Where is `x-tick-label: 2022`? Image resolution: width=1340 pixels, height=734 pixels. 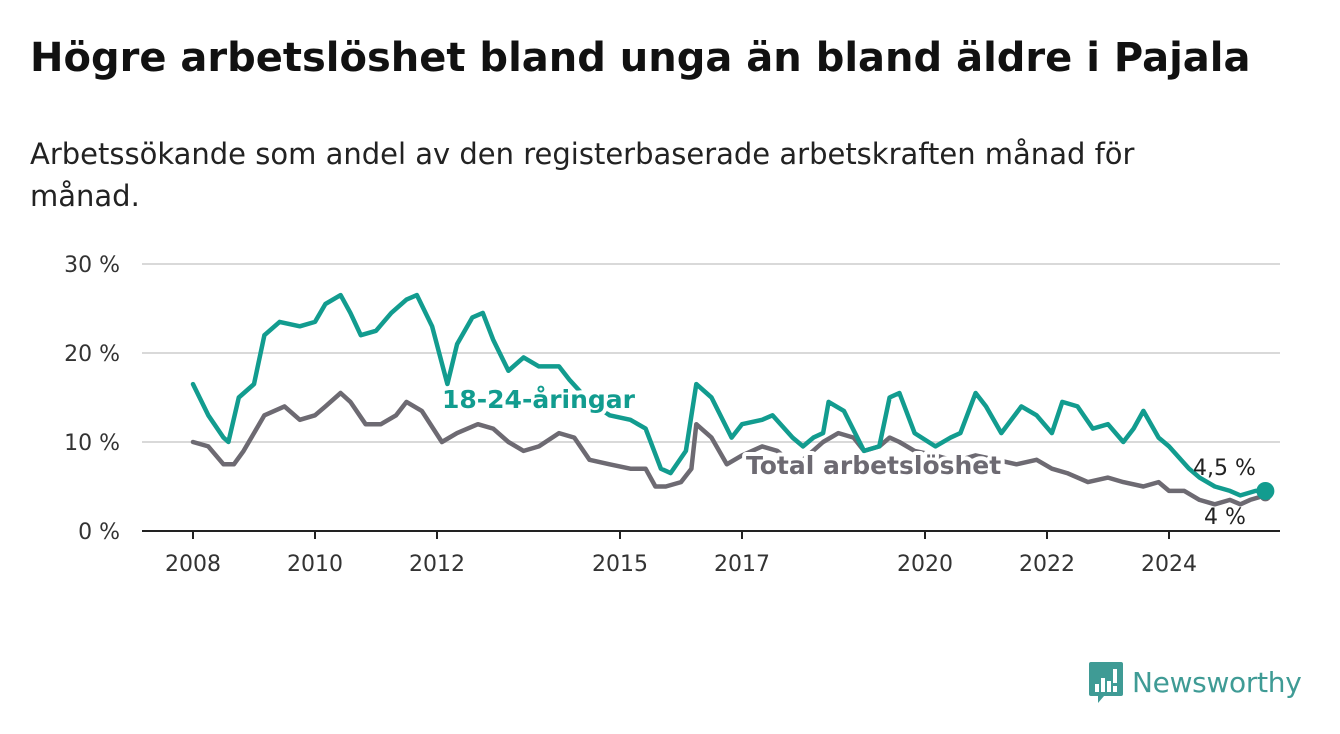
x-tick-label: 2022 is located at coordinates (1047, 564).